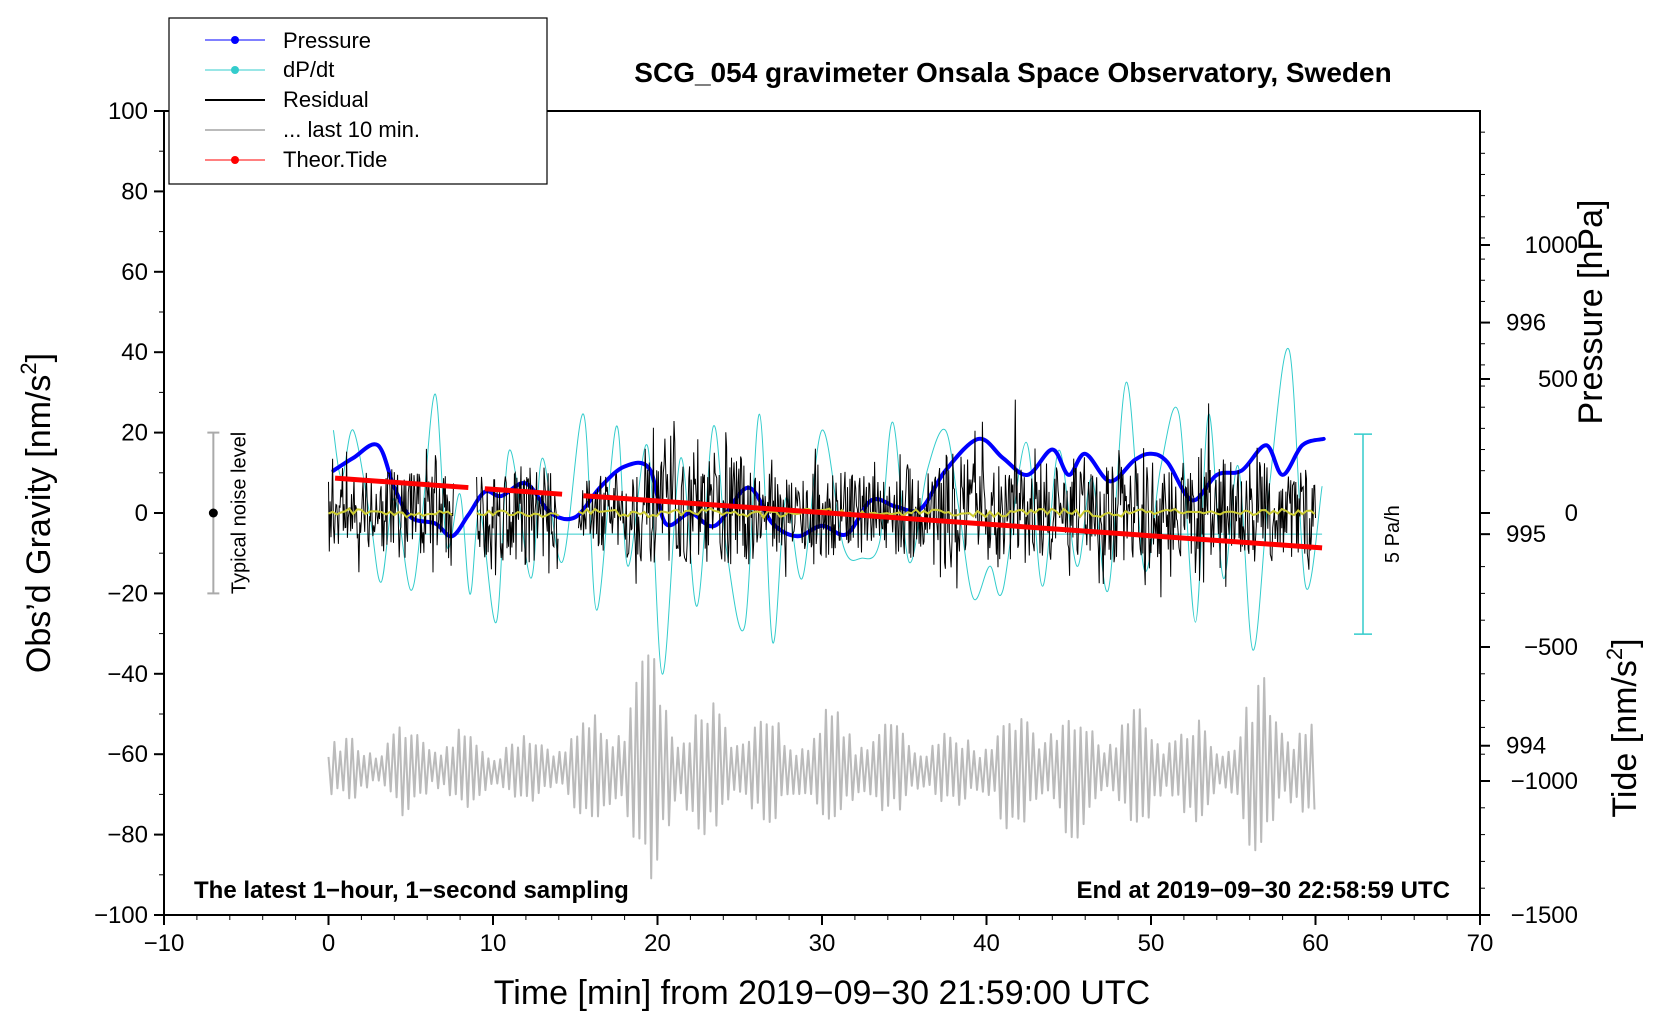  I want to click on tide-tick-label: 0, so click(1571, 513).